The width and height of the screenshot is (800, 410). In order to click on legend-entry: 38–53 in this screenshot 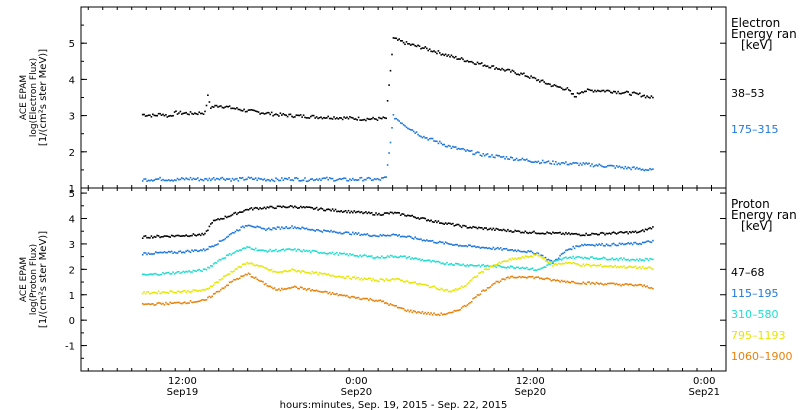, I will do `click(748, 93)`.